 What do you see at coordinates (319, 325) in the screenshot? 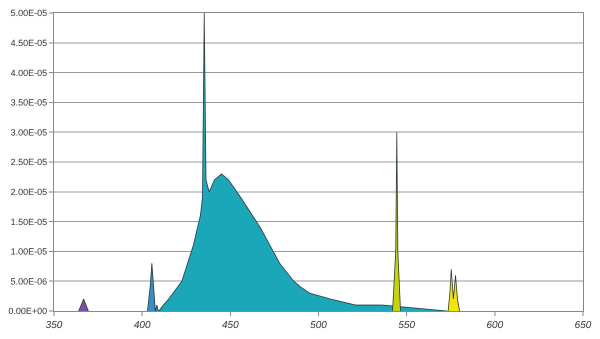
I see `x-tick-label: 500` at bounding box center [319, 325].